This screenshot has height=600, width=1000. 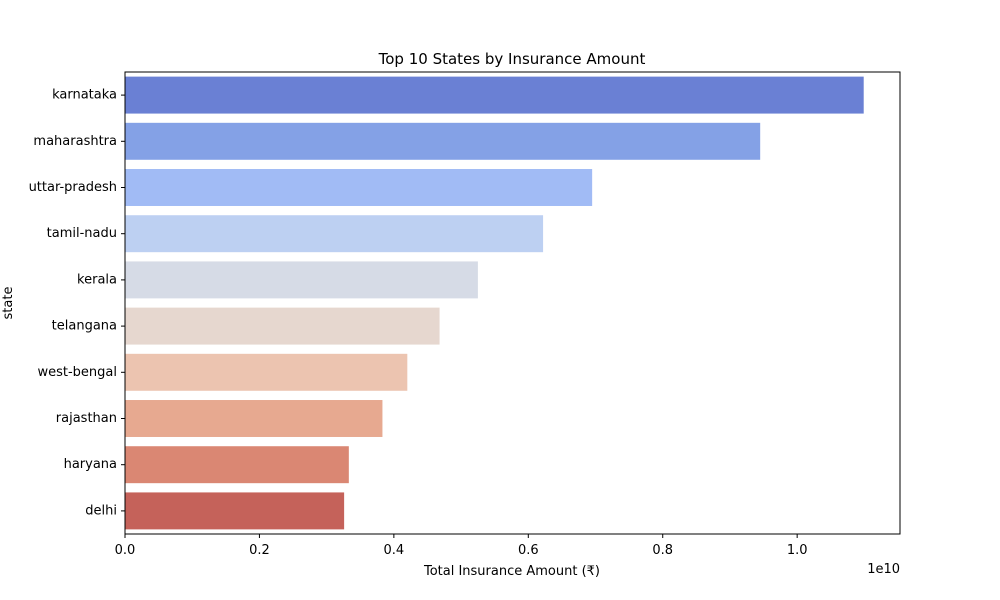 I want to click on bar-uttar-pradesh, so click(x=359, y=187).